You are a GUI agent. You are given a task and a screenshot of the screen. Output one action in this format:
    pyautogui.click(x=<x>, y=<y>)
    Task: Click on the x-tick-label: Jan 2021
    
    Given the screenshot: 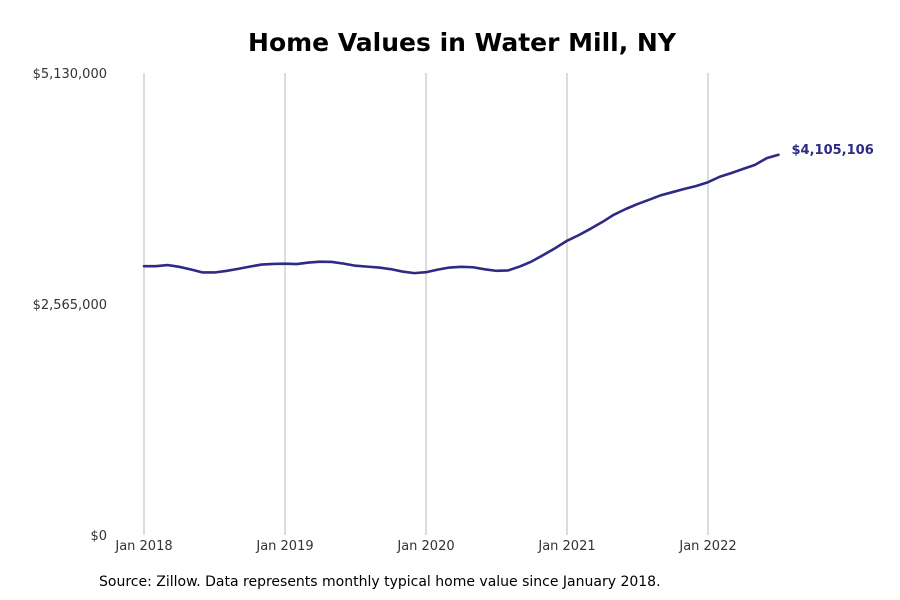 What is the action you would take?
    pyautogui.click(x=566, y=546)
    